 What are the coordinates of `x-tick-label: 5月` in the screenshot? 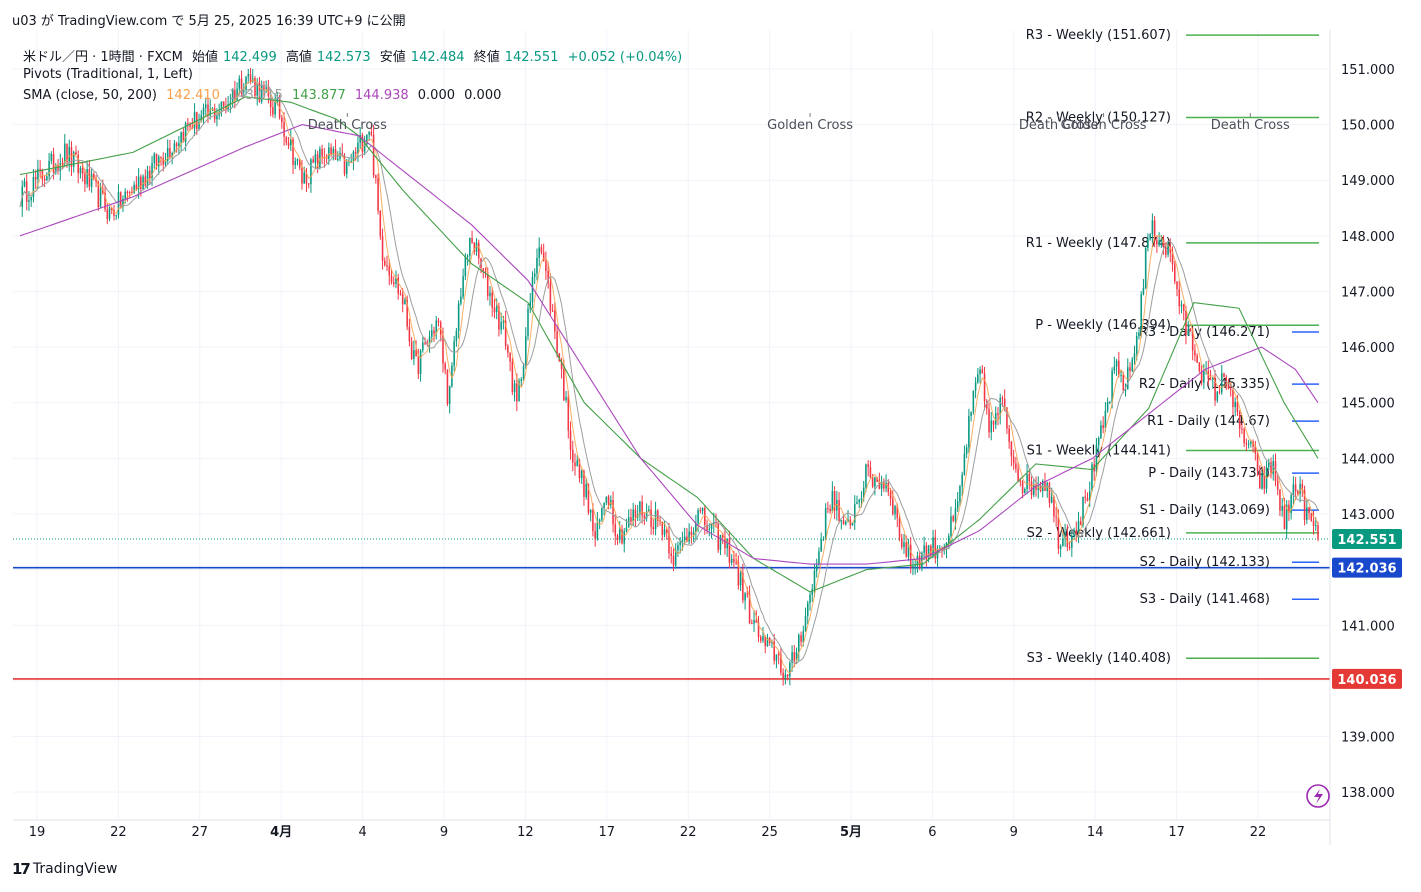 It's located at (851, 832).